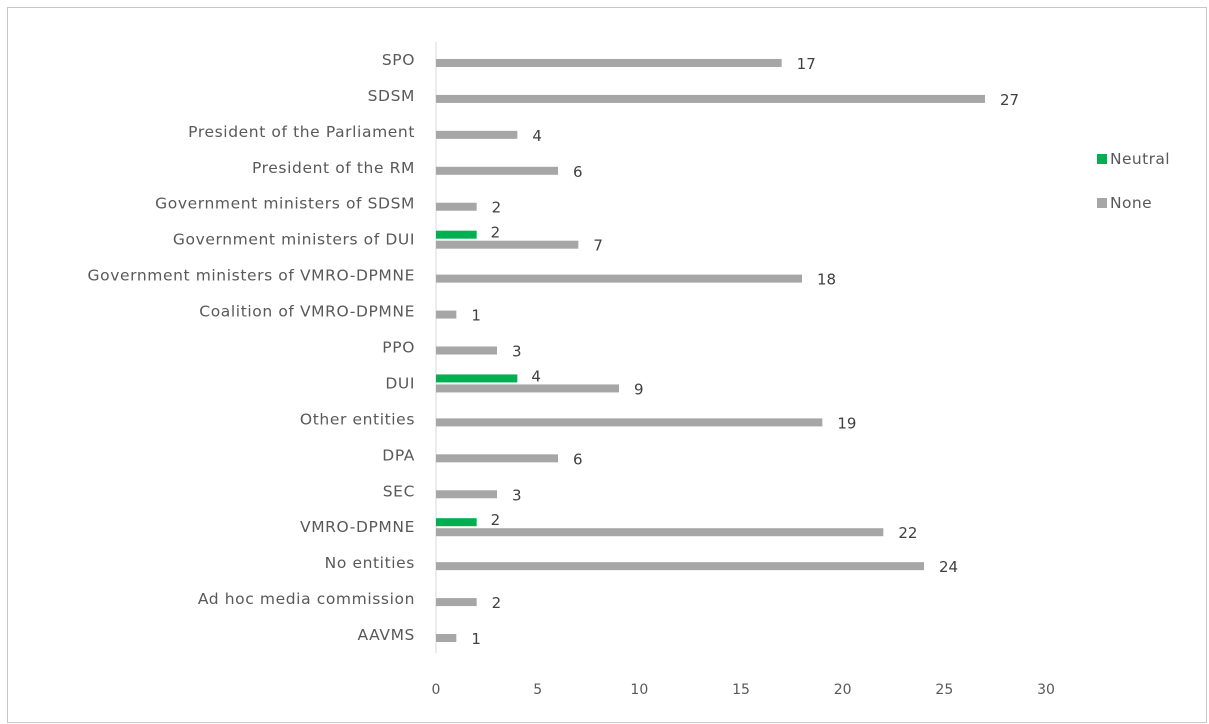  What do you see at coordinates (1131, 203) in the screenshot?
I see `legend-label-none: None` at bounding box center [1131, 203].